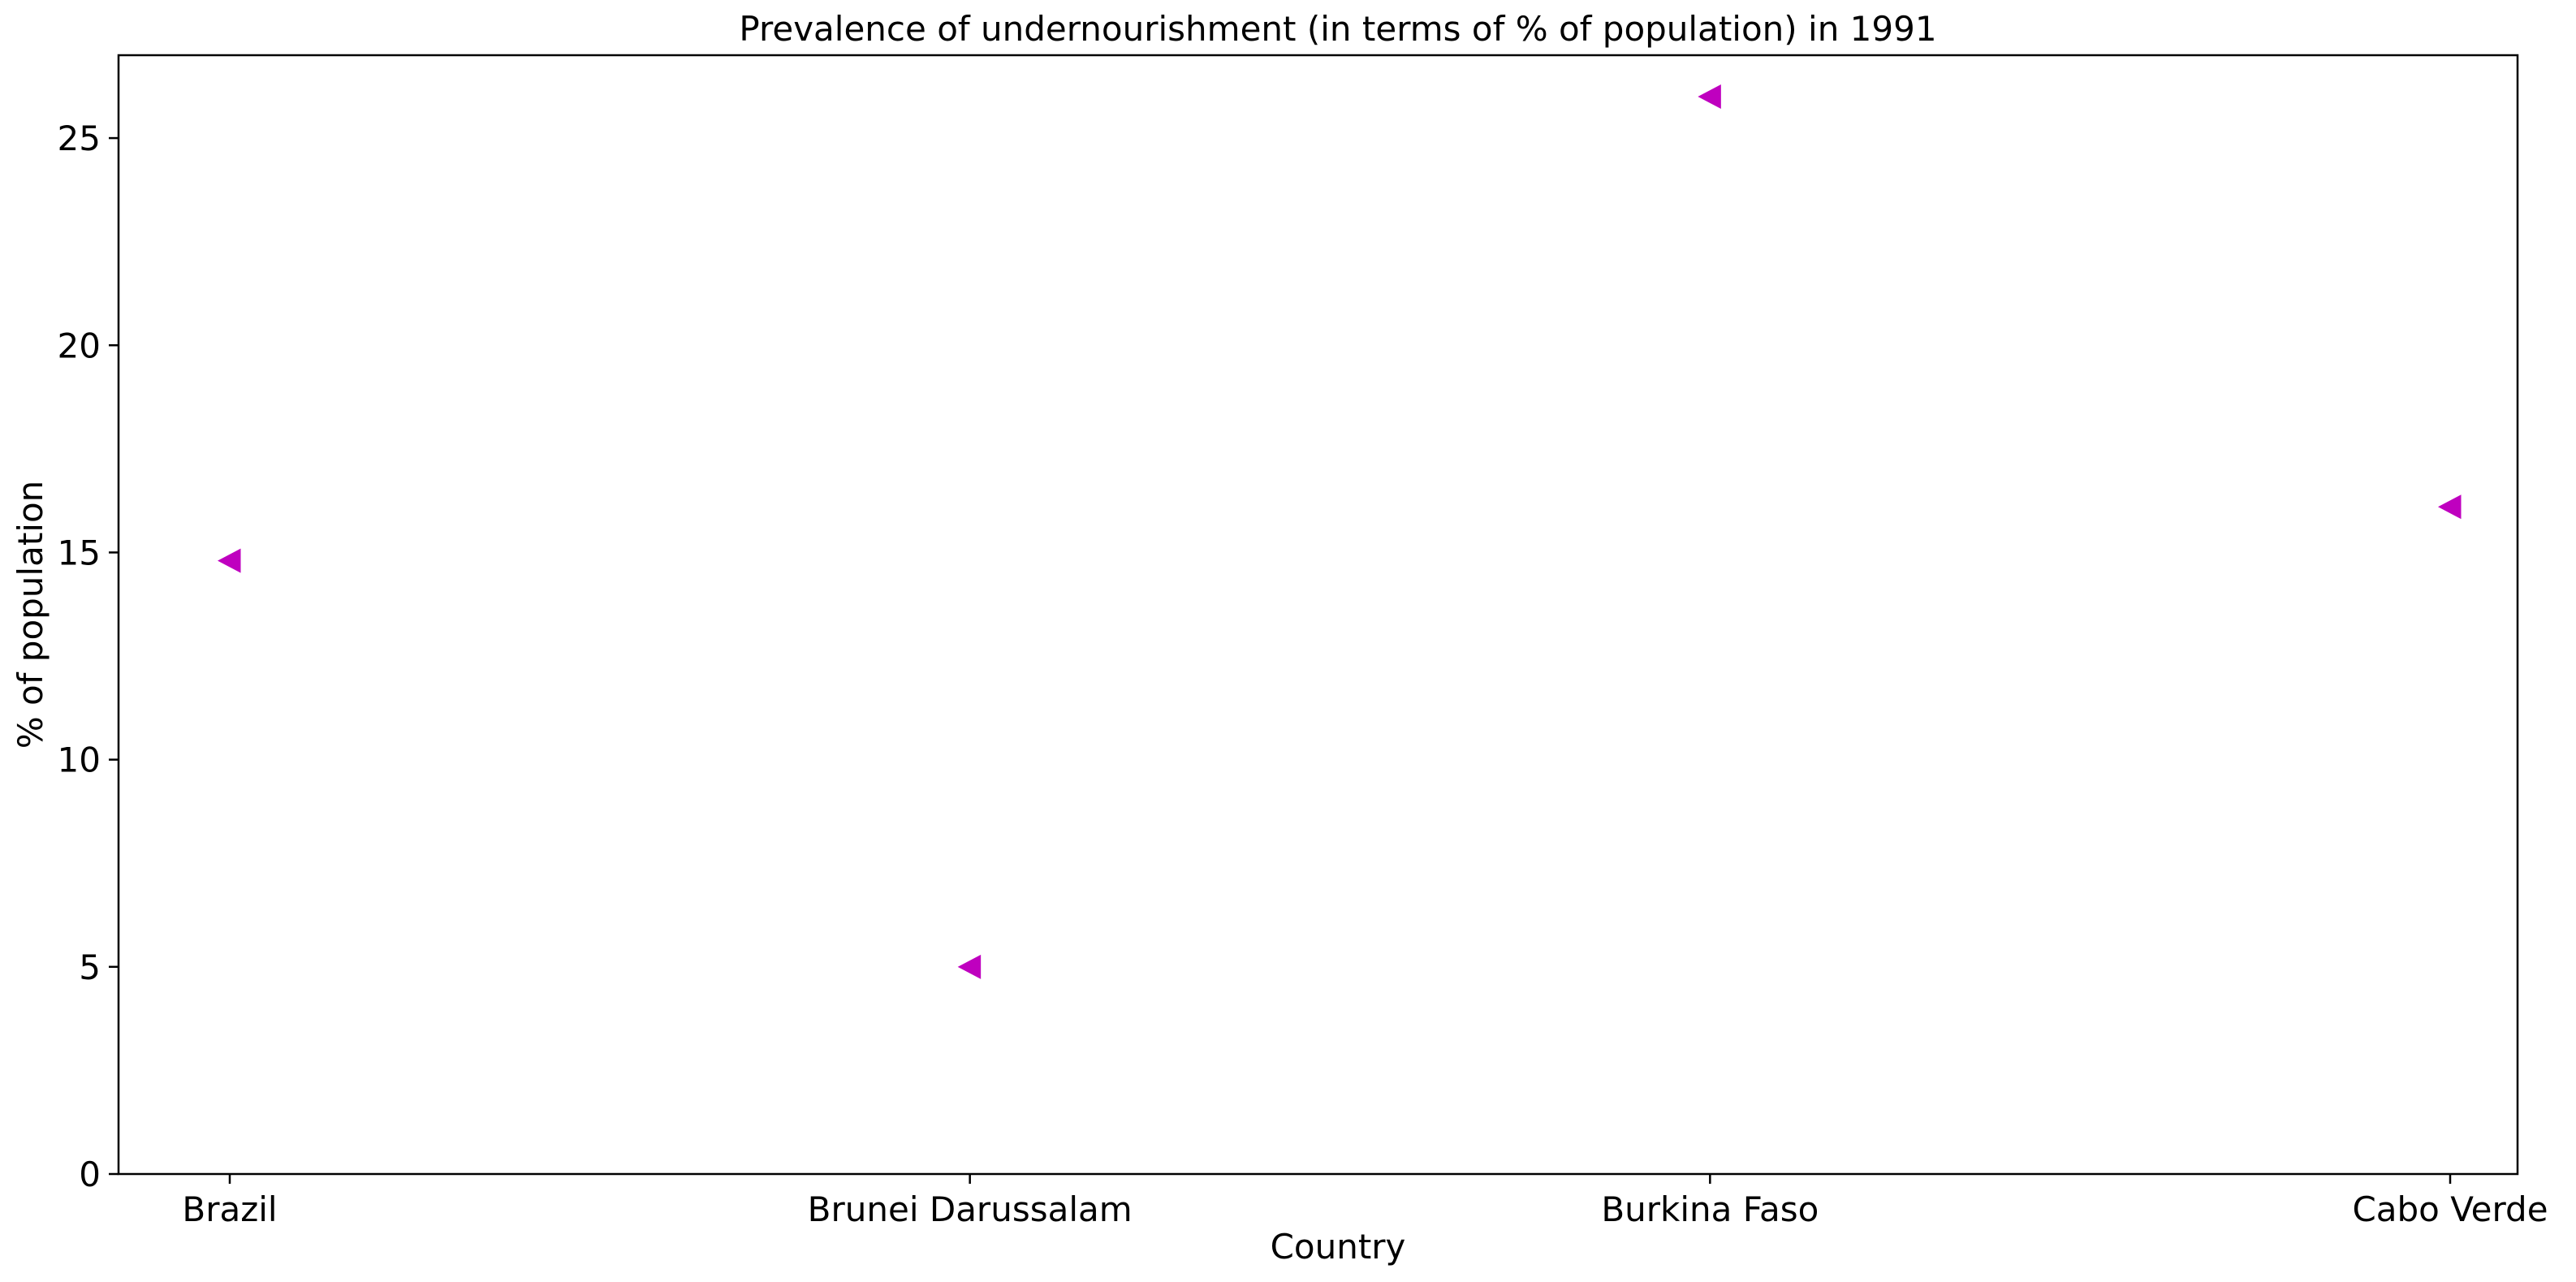 The width and height of the screenshot is (2576, 1282). Describe the element at coordinates (229, 1209) in the screenshot. I see `x-tick-label: Brazil` at that location.